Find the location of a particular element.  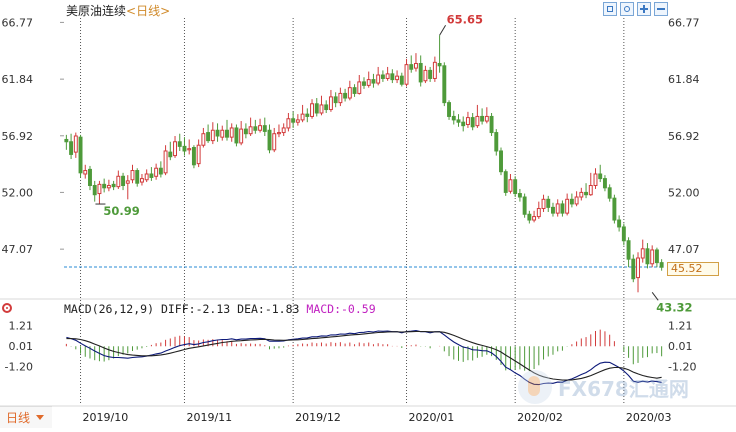

macd-value: MACD:-0.59 is located at coordinates (341, 309).